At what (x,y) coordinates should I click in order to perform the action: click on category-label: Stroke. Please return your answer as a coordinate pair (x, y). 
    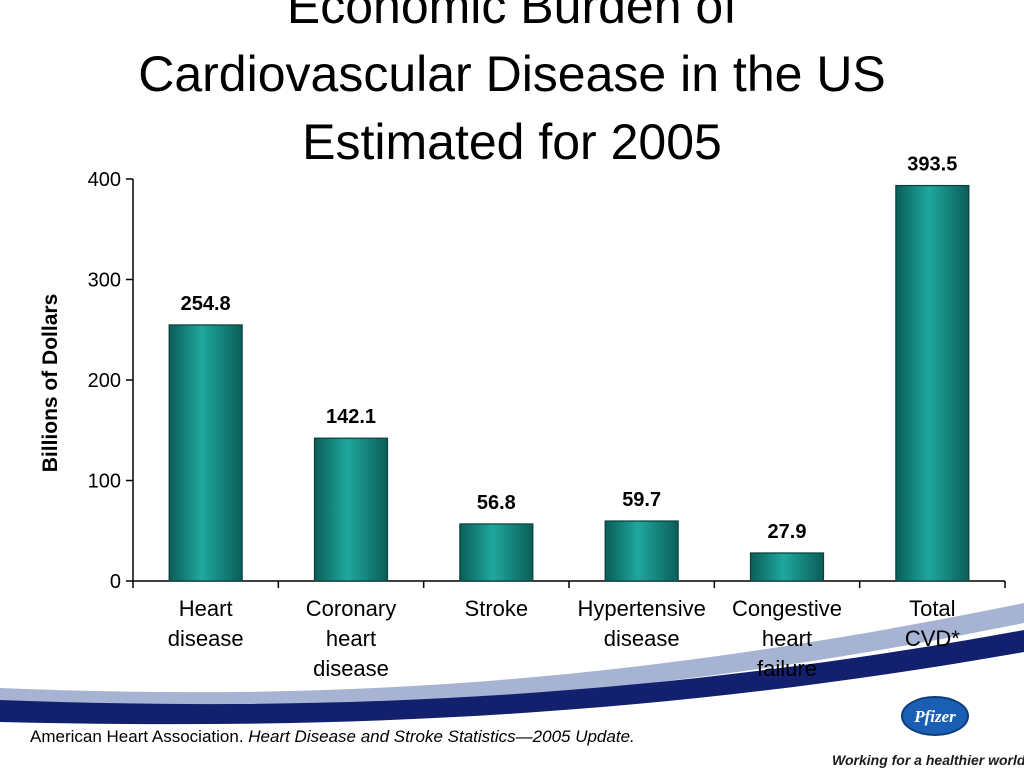
    Looking at the image, I should click on (497, 608).